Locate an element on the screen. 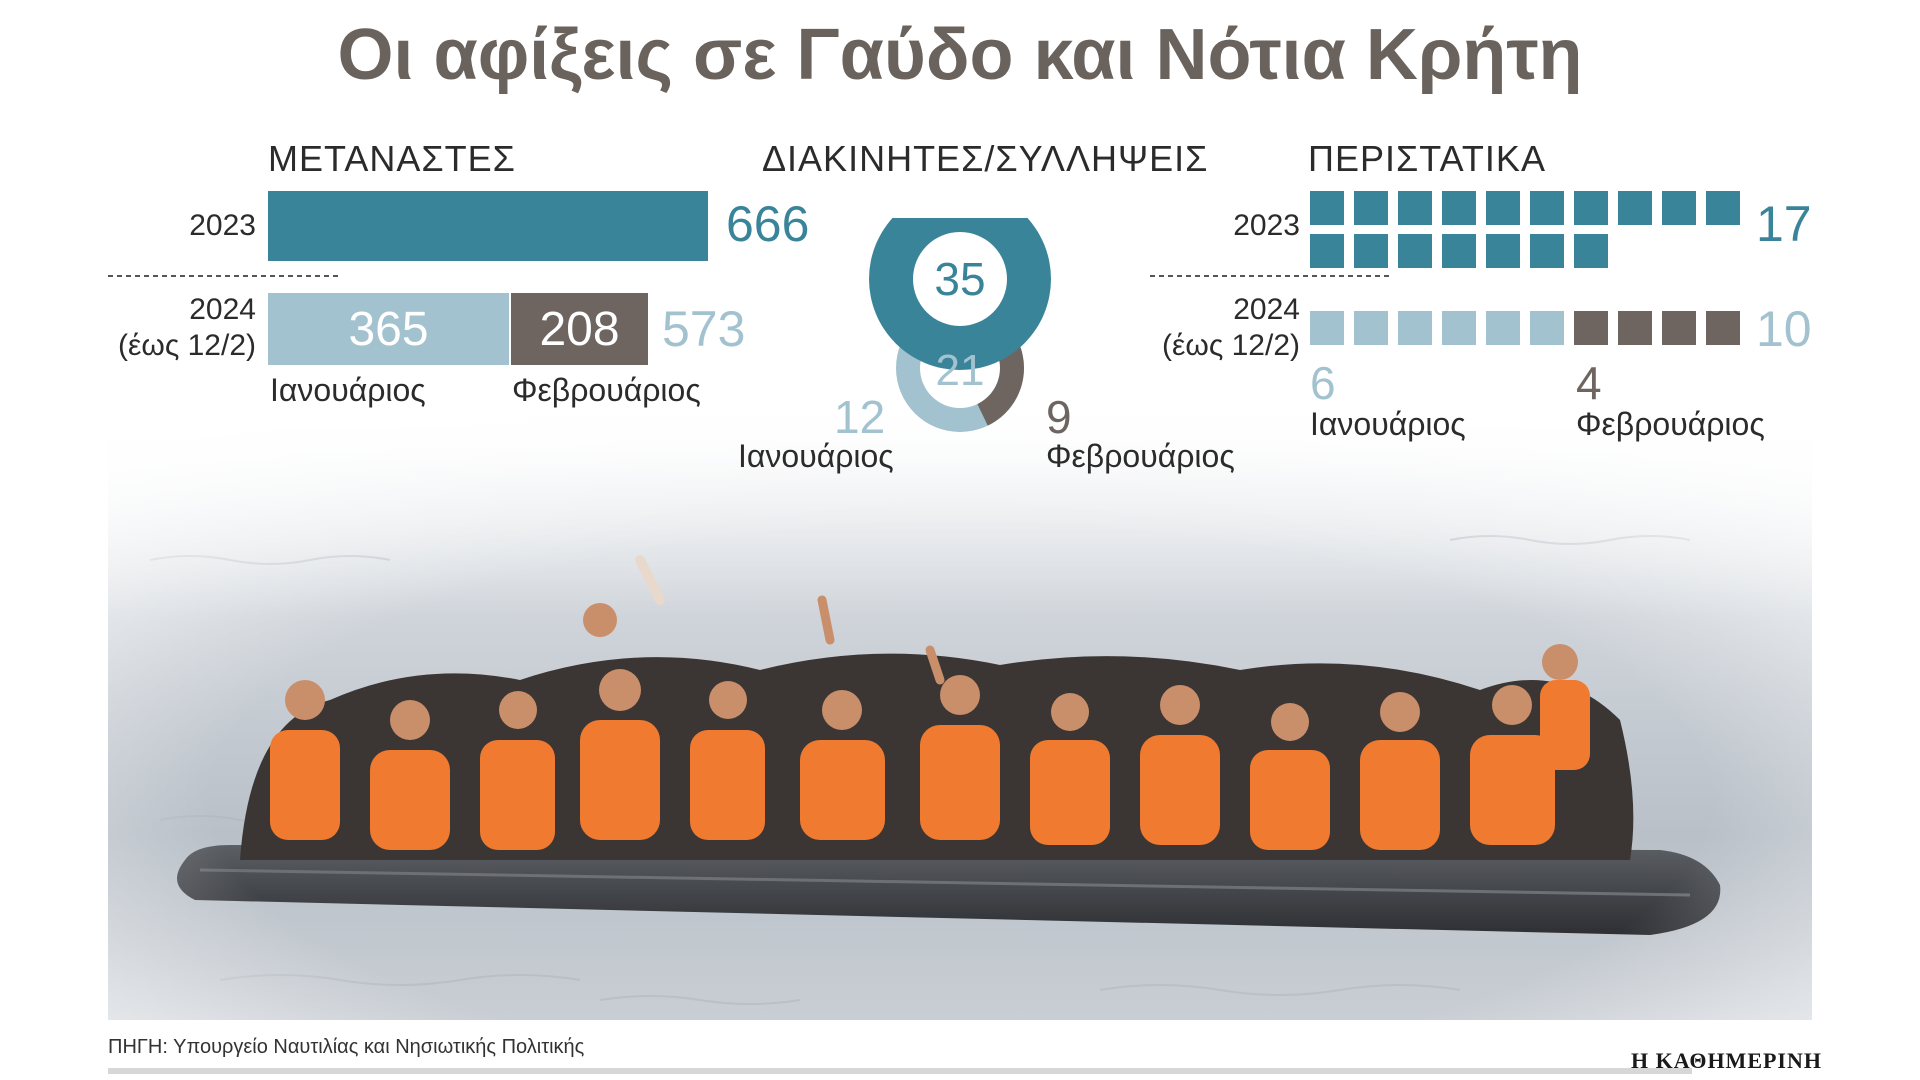 The image size is (1920, 1080). incidents-value-january: 6 is located at coordinates (1323, 383).